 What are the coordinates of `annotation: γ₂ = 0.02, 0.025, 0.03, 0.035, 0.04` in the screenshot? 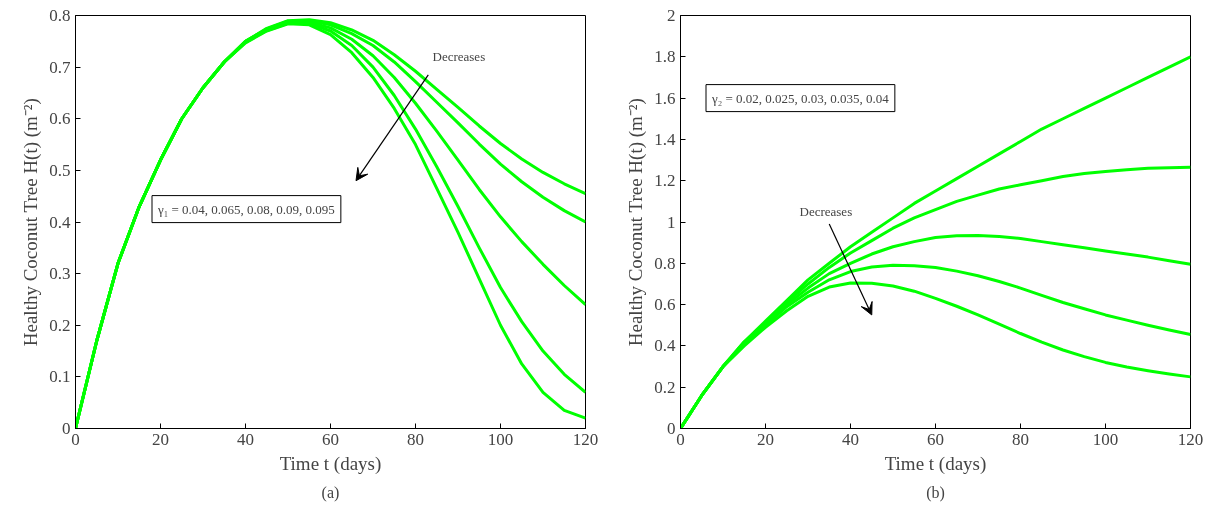 It's located at (800, 98).